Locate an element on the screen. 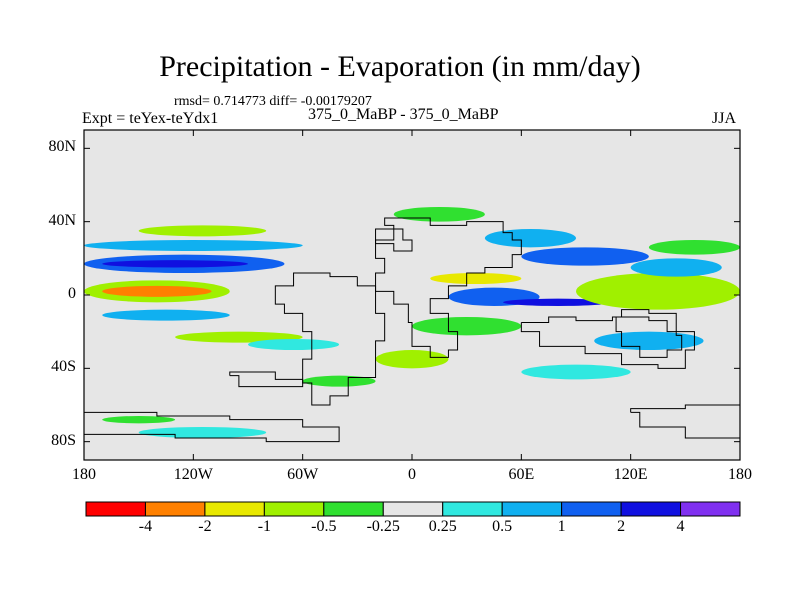  lat-tick-label: 40S is located at coordinates (63, 367).